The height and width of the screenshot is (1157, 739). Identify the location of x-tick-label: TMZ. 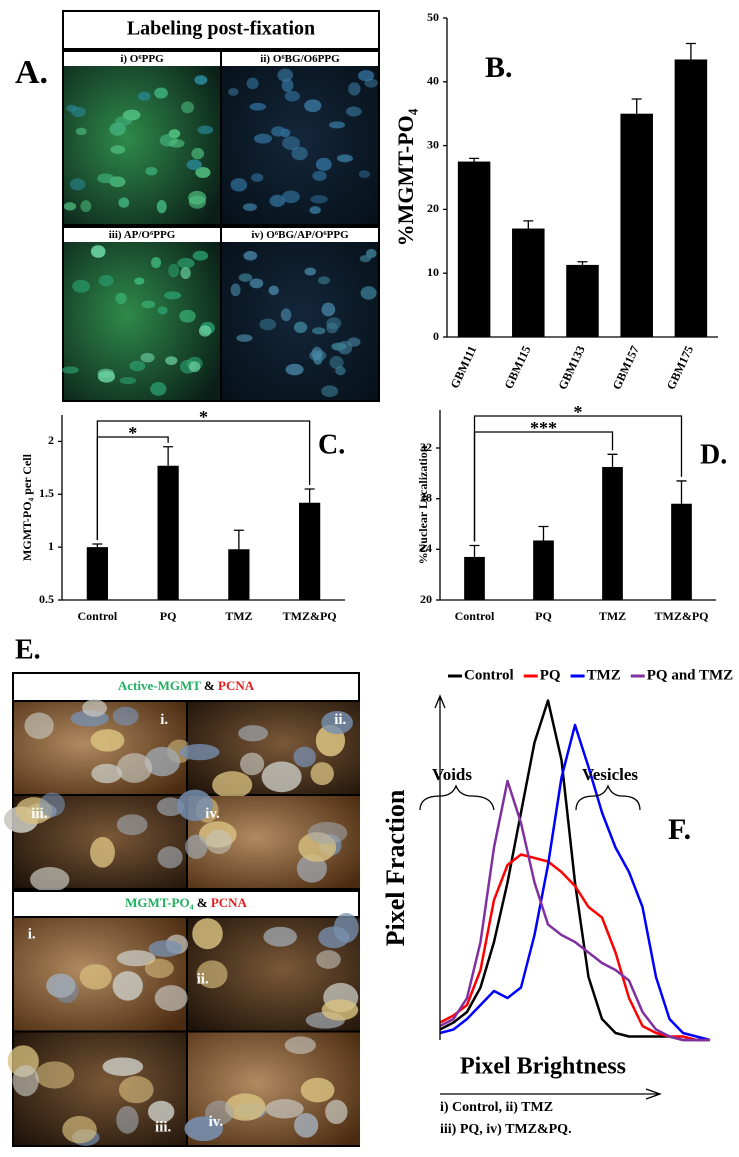
(238, 616).